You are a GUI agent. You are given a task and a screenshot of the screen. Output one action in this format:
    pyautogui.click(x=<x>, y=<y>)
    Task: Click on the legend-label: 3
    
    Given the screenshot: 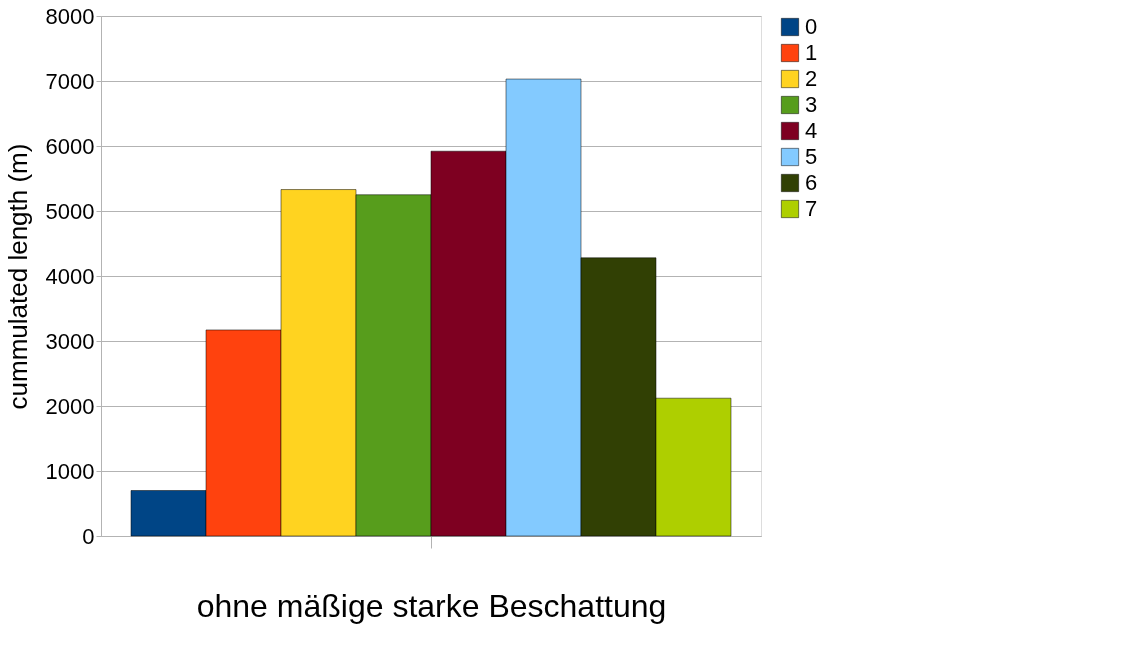 What is the action you would take?
    pyautogui.click(x=811, y=104)
    